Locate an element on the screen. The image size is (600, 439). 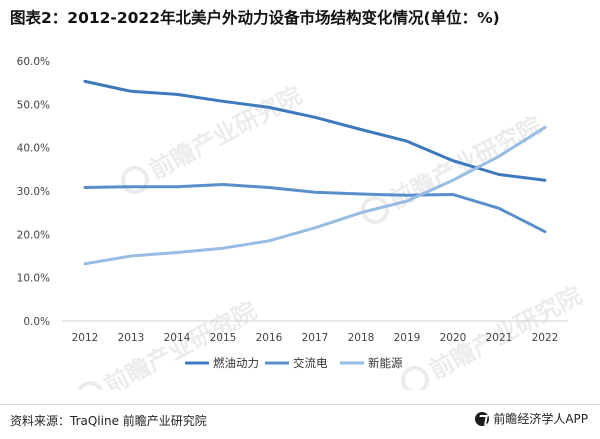
brand-logo-icon is located at coordinates (482, 418).